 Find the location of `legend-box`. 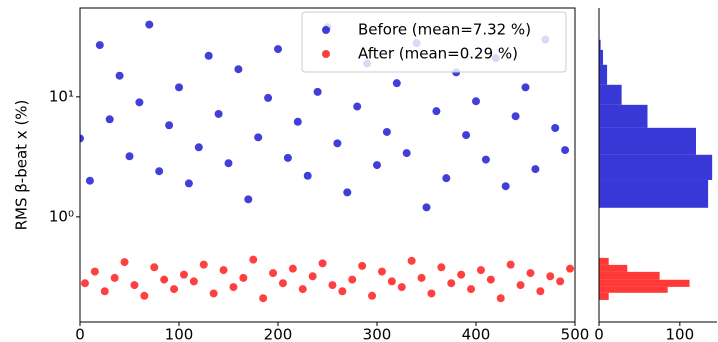

legend-box is located at coordinates (434, 42).